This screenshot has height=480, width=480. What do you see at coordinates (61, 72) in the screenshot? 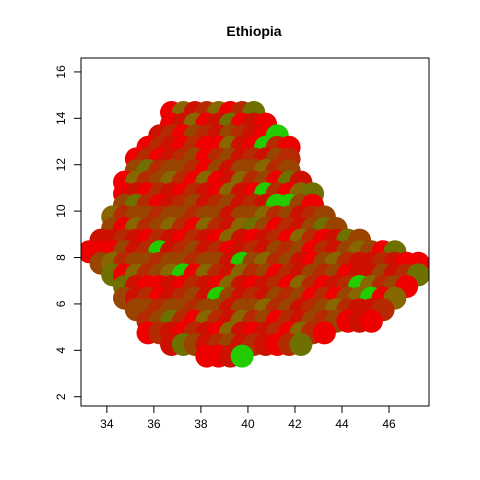
I see `y-tick-label: 16` at bounding box center [61, 72].